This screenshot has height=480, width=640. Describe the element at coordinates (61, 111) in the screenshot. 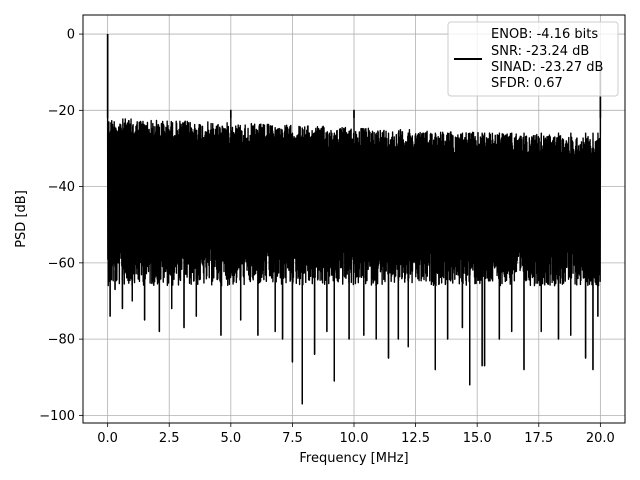

I see `y-tick-label: −20` at that location.